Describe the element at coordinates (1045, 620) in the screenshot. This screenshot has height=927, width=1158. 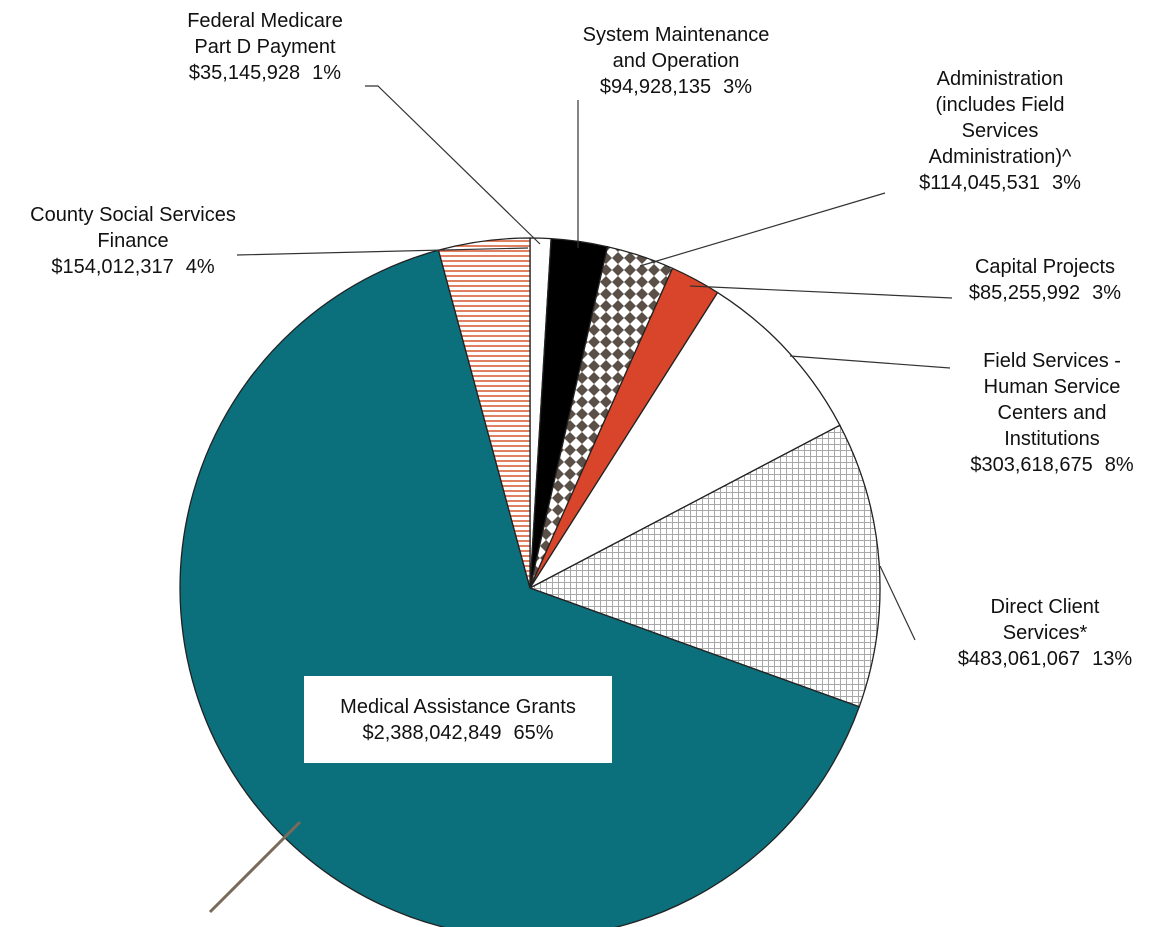
I see `category-label: Direct Client Services*` at that location.